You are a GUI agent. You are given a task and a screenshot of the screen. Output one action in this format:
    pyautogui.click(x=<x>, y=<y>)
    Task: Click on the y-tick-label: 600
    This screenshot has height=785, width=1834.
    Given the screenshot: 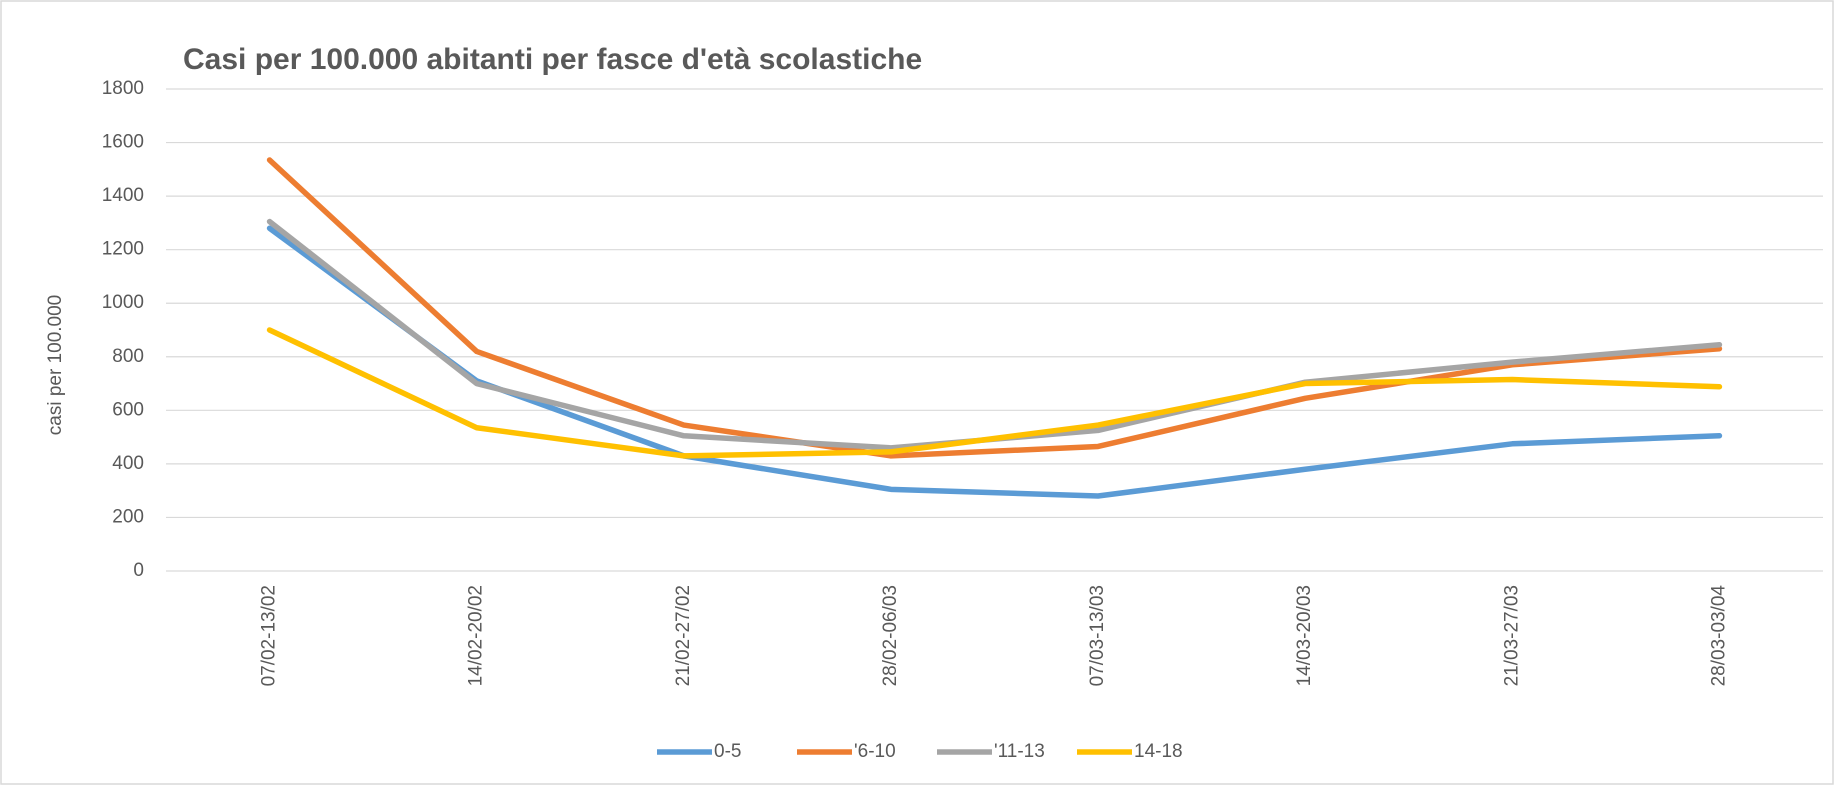 What is the action you would take?
    pyautogui.click(x=128, y=409)
    